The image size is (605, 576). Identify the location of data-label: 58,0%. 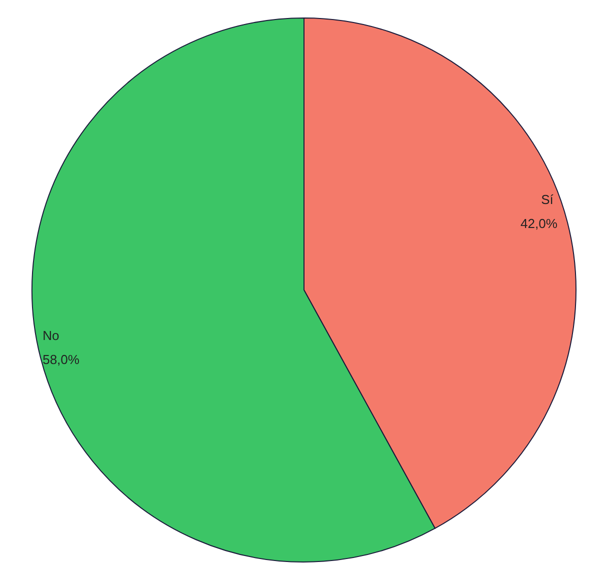
(61, 360).